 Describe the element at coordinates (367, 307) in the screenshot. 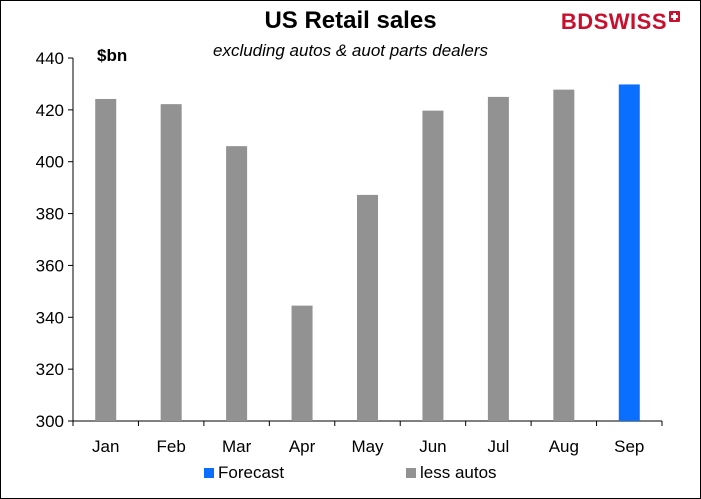

I see `bar-less-autos-may` at that location.